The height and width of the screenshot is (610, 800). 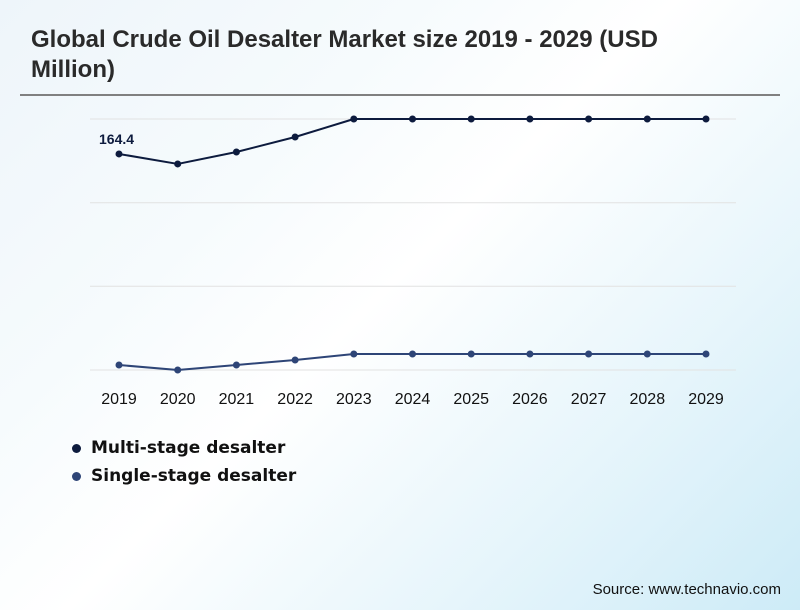 I want to click on series-single-stage-desalter, so click(x=412, y=362).